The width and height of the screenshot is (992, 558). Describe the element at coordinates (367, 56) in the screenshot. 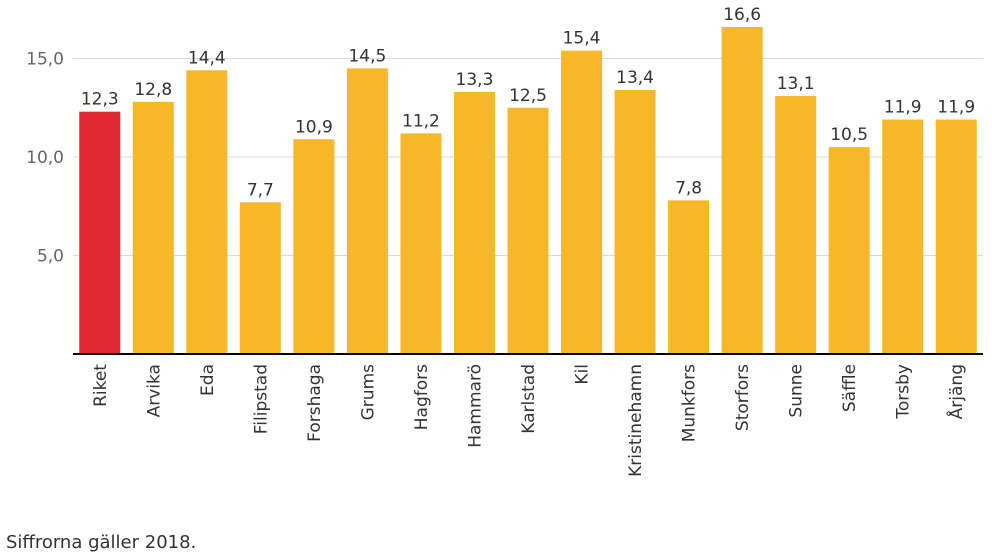

I see `data-label: 14,5` at that location.